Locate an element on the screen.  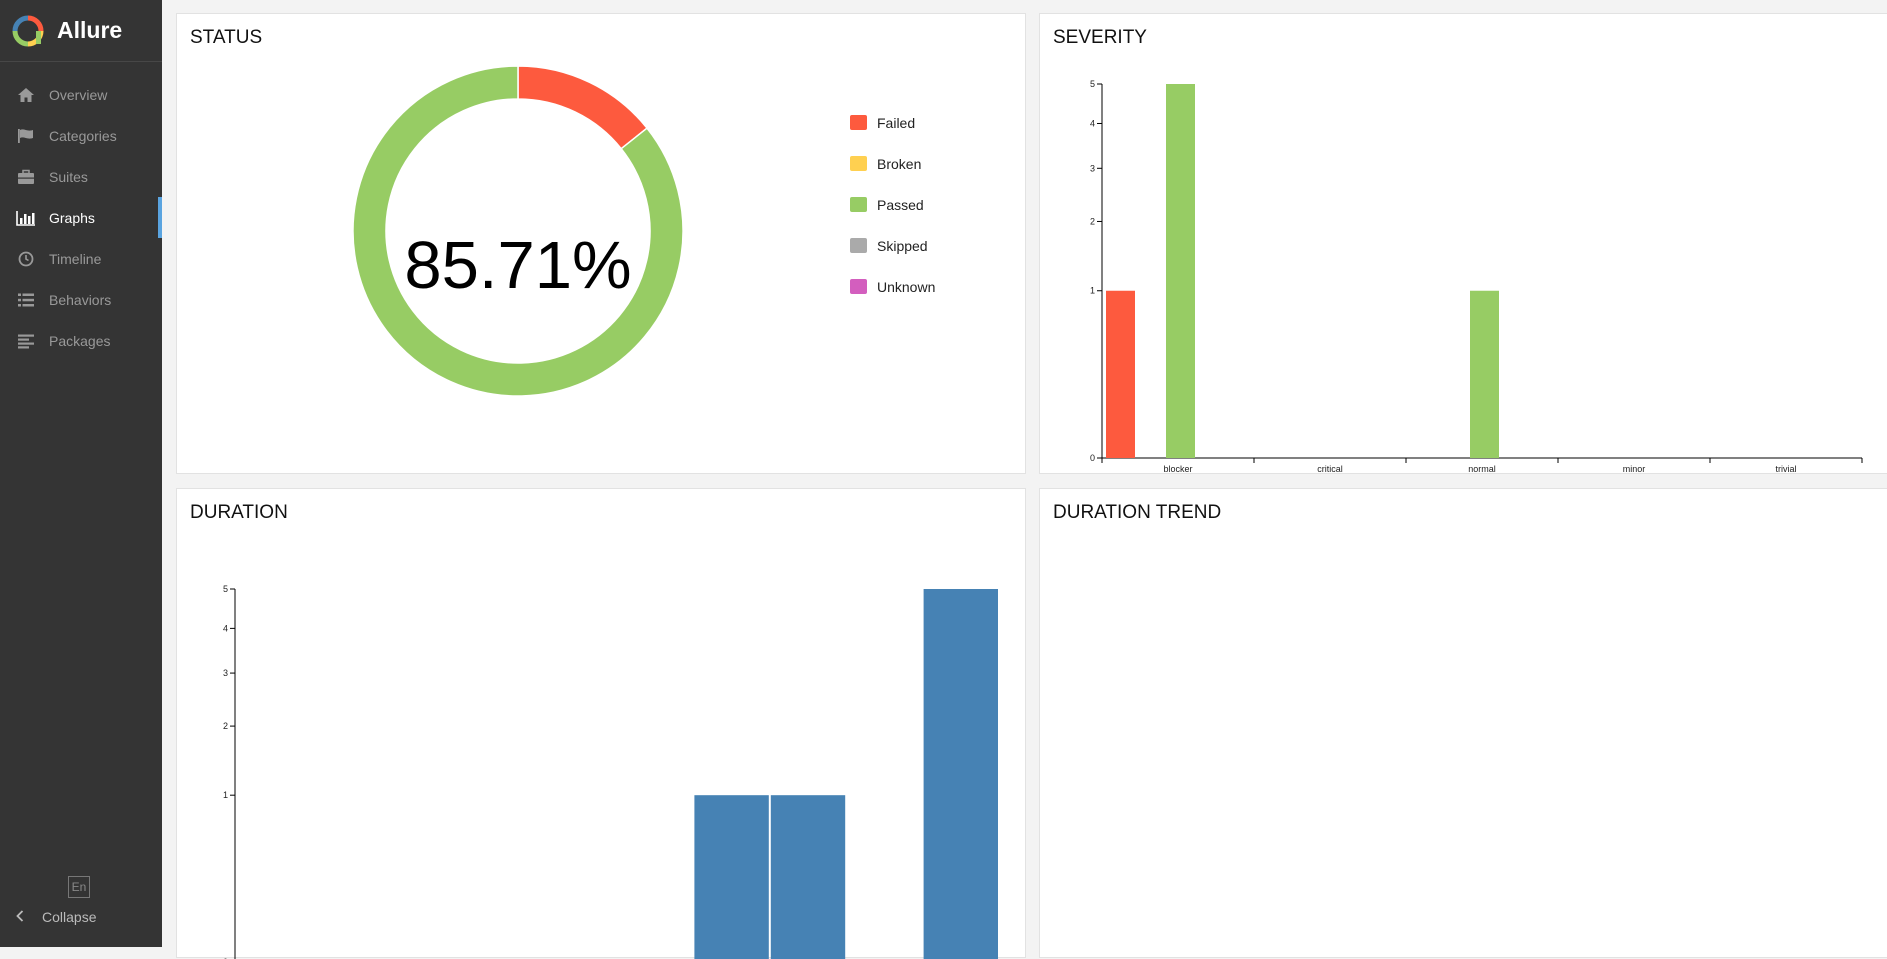
allure-logo-icon is located at coordinates (28, 30).